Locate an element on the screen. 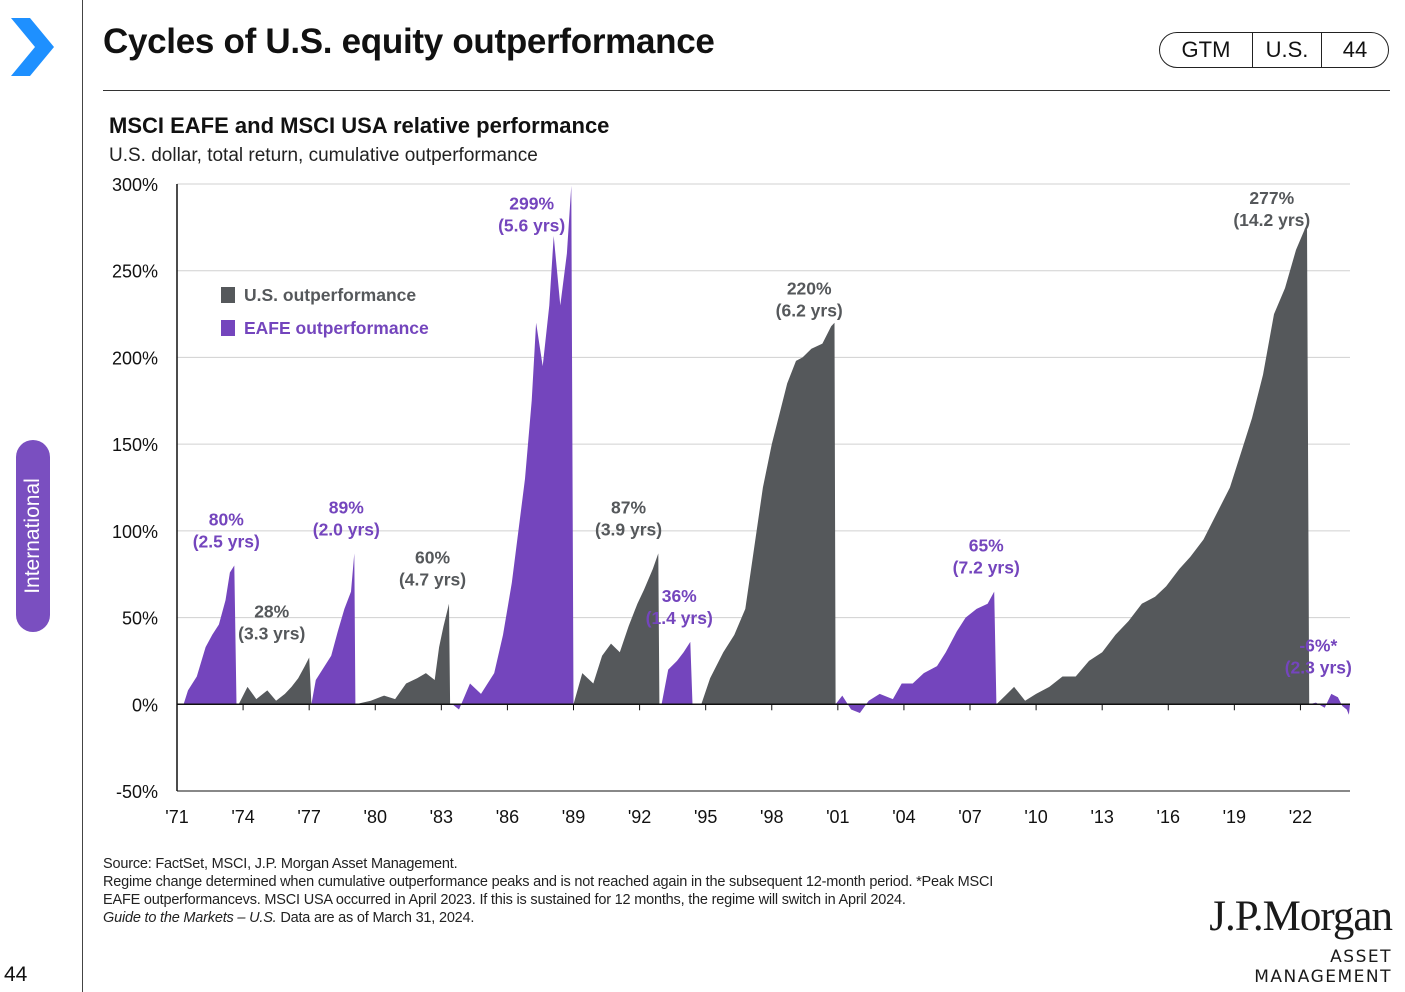 The image size is (1405, 992). peak-value-label: 87% is located at coordinates (628, 507).